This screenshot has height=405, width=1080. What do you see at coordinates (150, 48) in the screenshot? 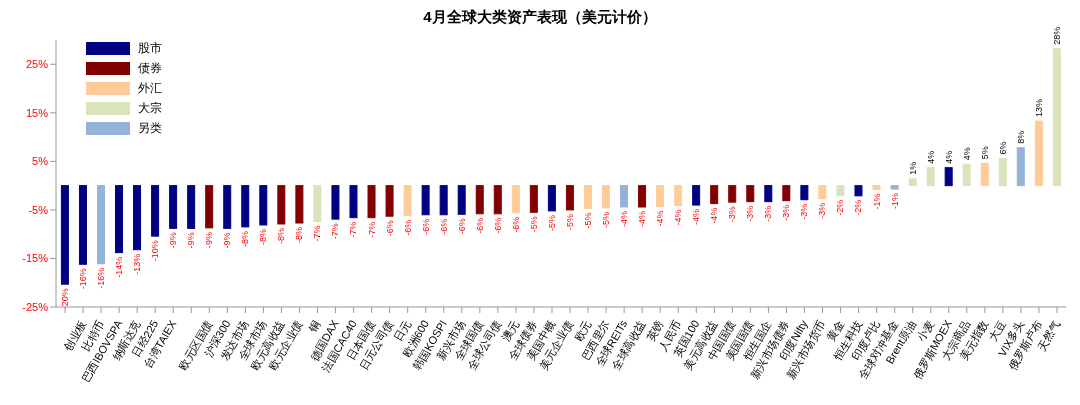
I see `legend-label: 股市` at bounding box center [150, 48].